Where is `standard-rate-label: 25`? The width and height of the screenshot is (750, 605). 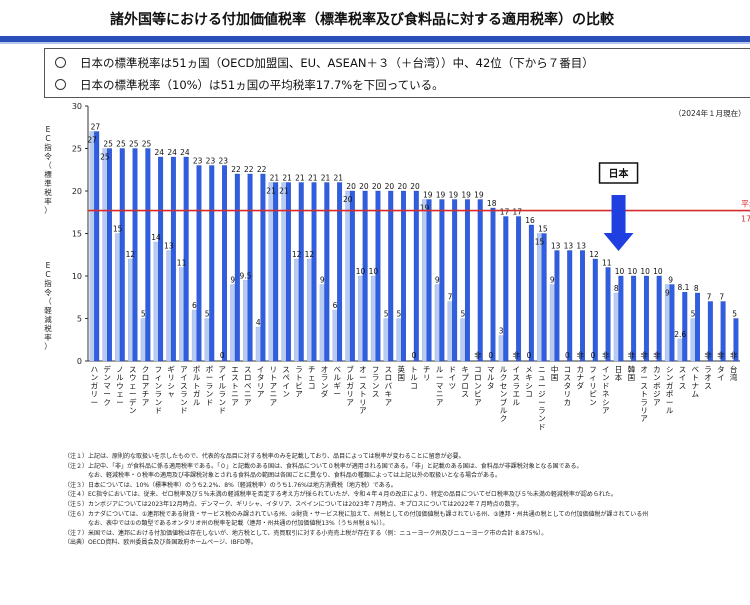
standard-rate-label: 25 is located at coordinates (108, 144).